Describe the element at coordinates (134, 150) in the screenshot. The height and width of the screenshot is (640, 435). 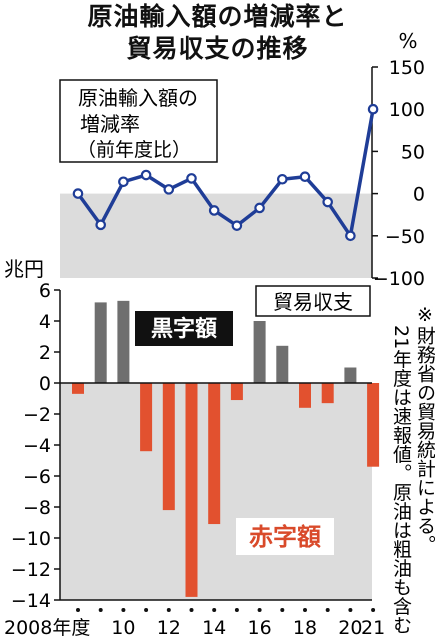
I see `line-chart-title-line-3: （前年度比）` at that location.